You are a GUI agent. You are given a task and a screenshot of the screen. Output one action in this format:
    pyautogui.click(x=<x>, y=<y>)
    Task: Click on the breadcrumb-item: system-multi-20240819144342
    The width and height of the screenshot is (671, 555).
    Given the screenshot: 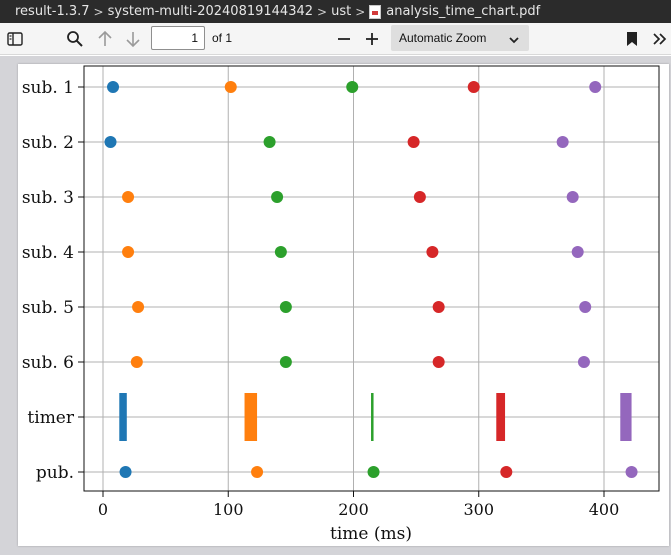 What is the action you would take?
    pyautogui.click(x=210, y=11)
    